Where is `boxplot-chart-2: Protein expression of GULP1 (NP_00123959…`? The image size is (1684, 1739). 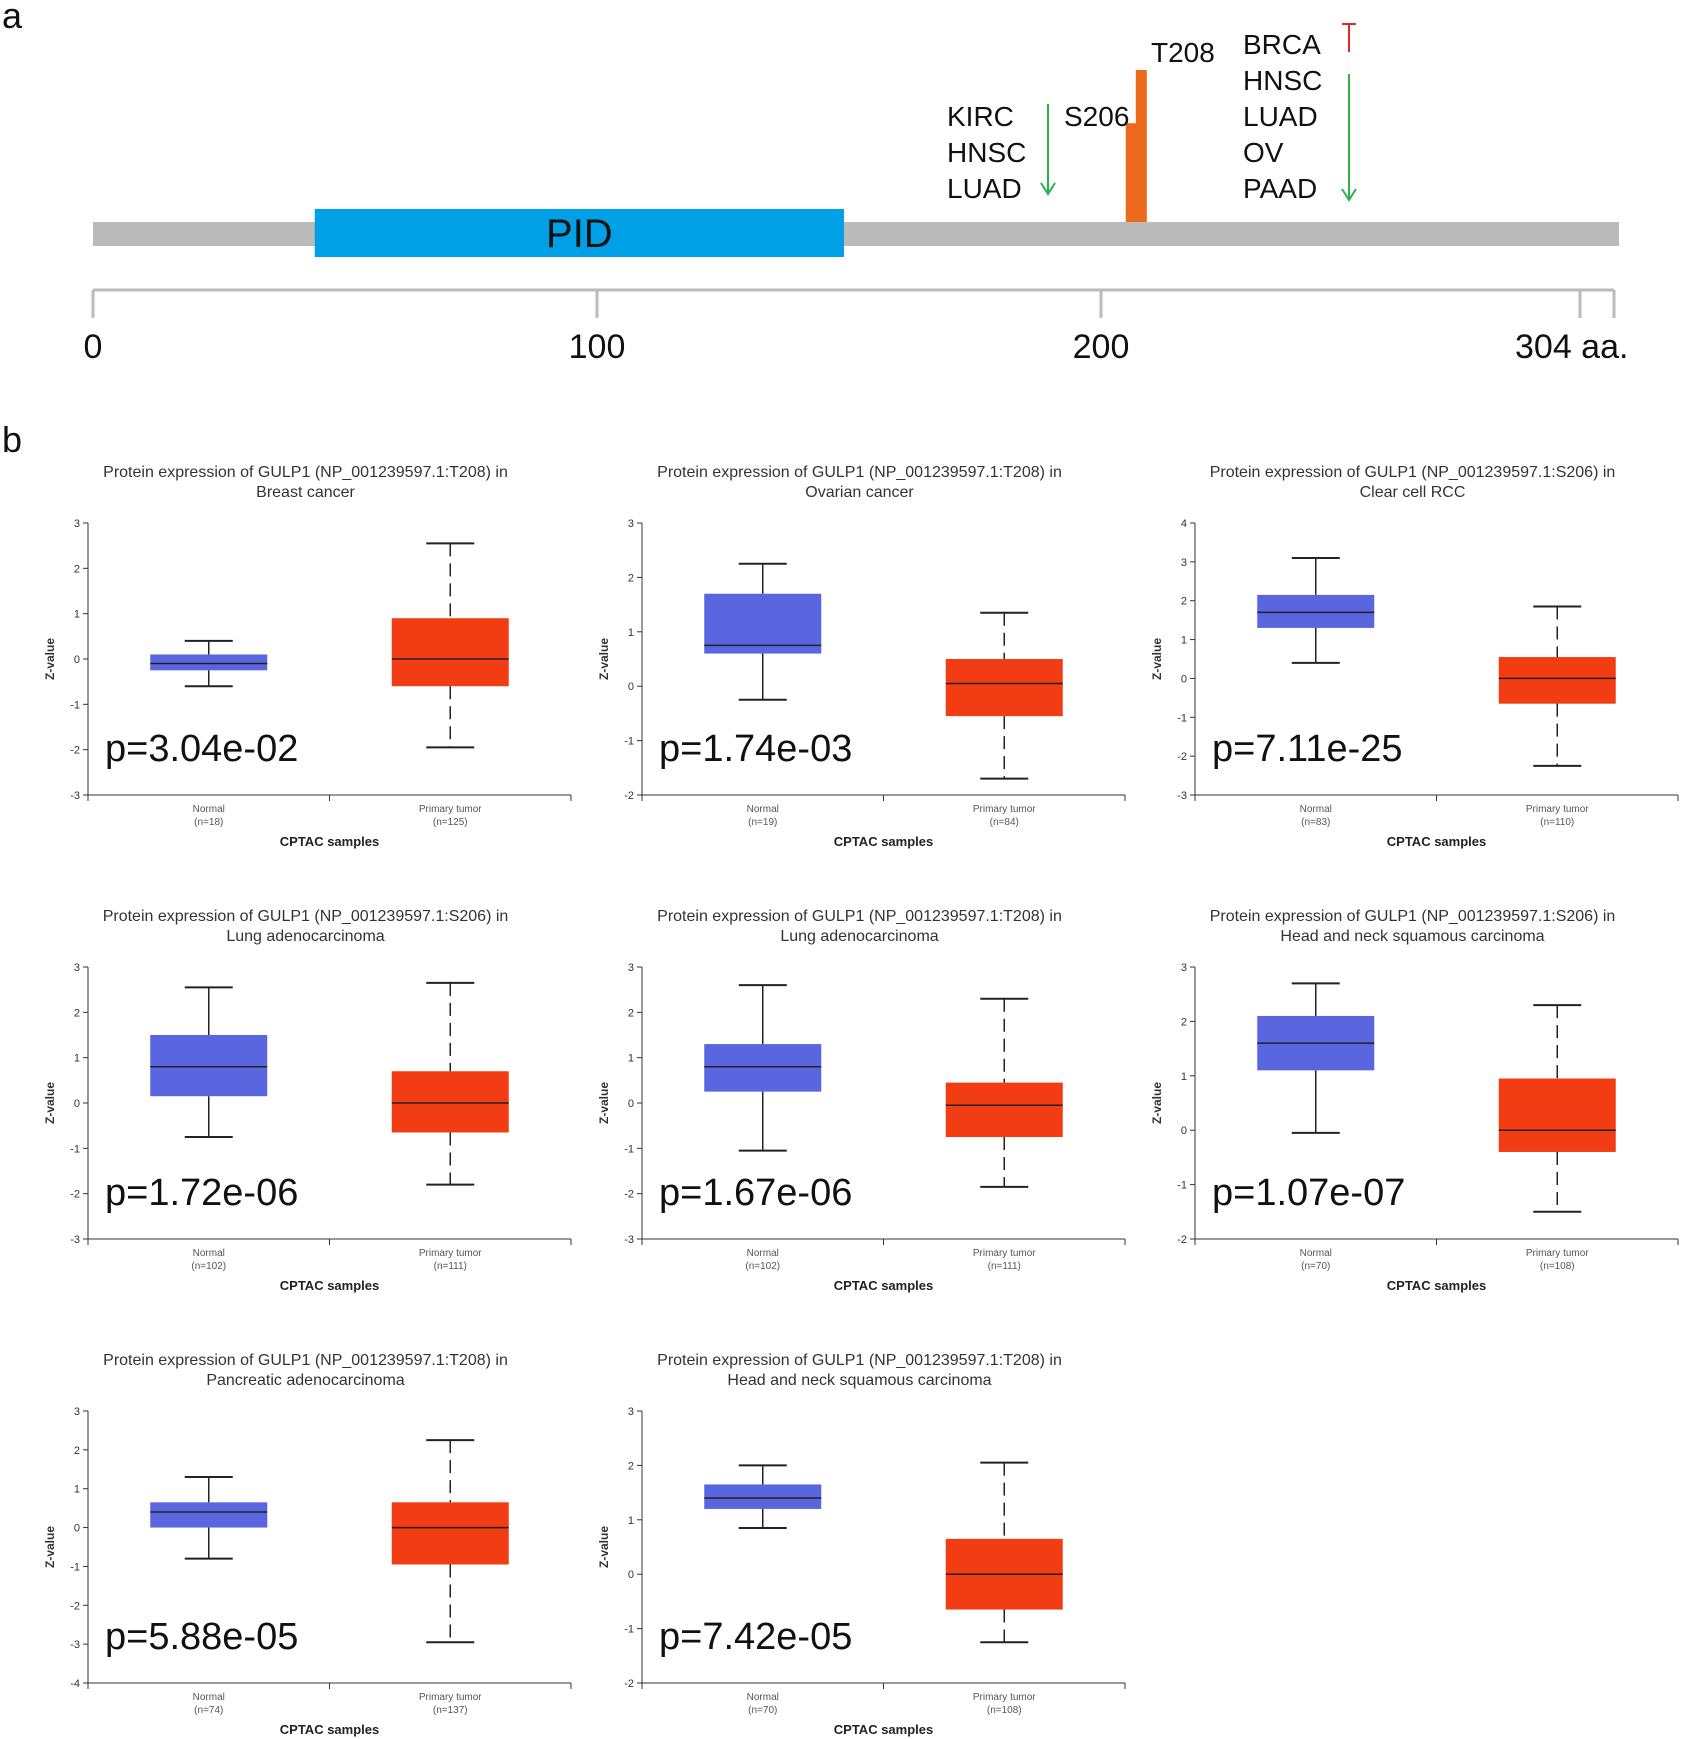
boxplot-chart-2: Protein expression of GULP1 (NP_00123959… is located at coordinates (861, 656).